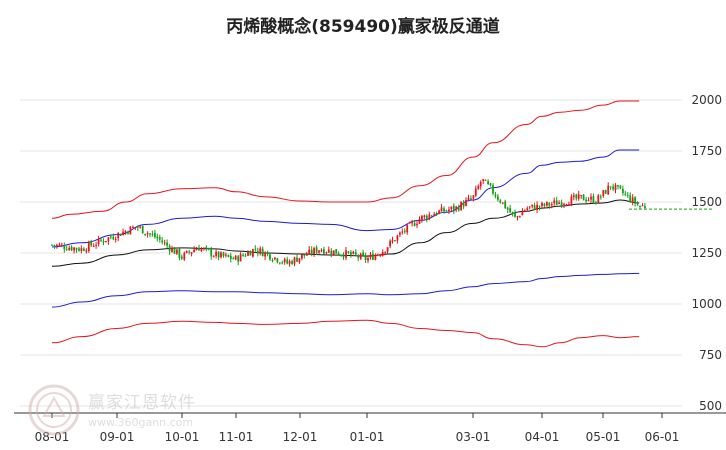 The height and width of the screenshot is (450, 726). What do you see at coordinates (363, 27) in the screenshot?
I see `chart-title: 丙烯酸概念(859490)赢家极反通道` at bounding box center [363, 27].